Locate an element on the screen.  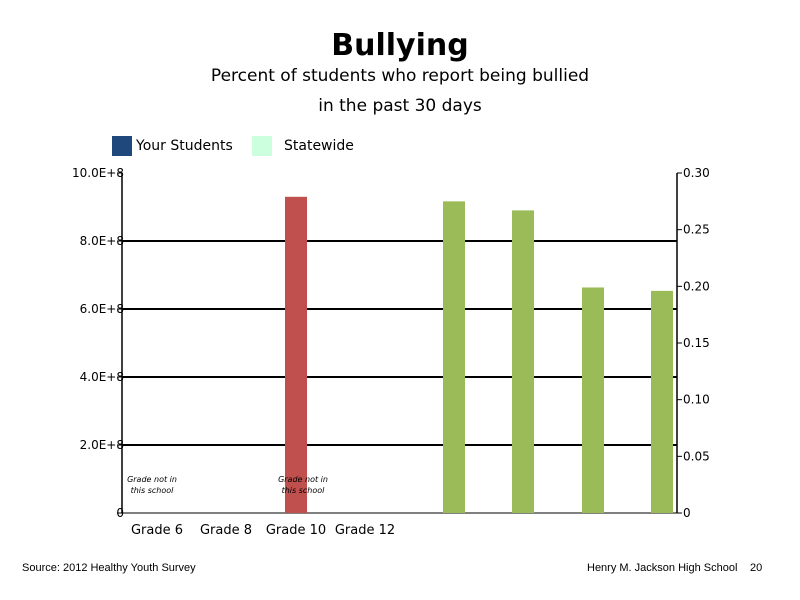
x-tick-label: Grade 12 is located at coordinates (365, 530).